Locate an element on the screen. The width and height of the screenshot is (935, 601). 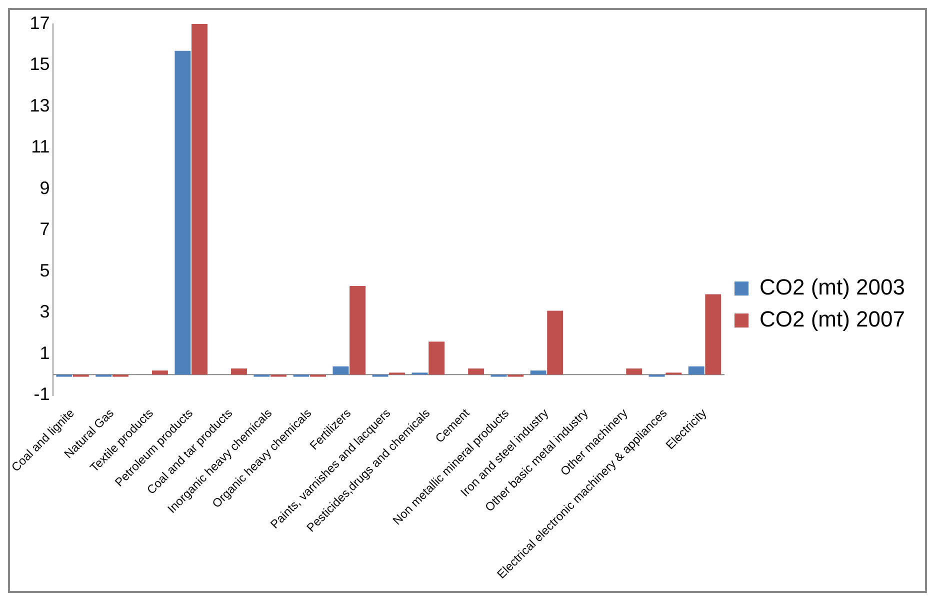
y-tick-label: 7 is located at coordinates (45, 229).